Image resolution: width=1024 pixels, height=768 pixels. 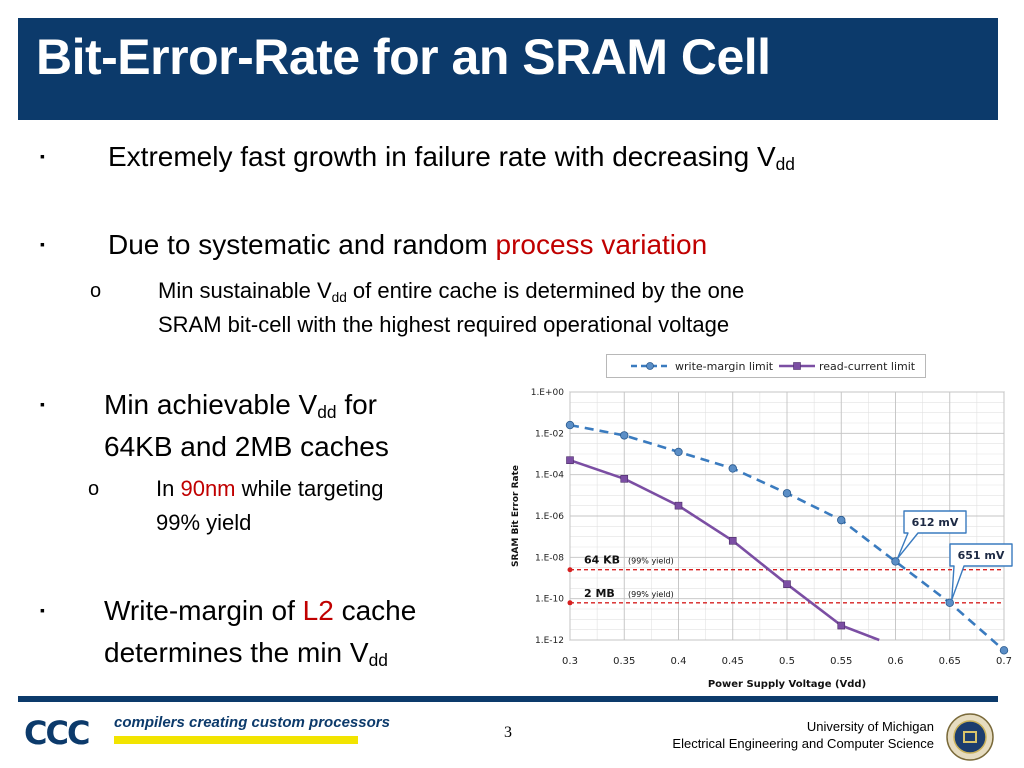 What do you see at coordinates (204, 522) in the screenshot?
I see `sub-bullet-3-line2: 99% yield` at bounding box center [204, 522].